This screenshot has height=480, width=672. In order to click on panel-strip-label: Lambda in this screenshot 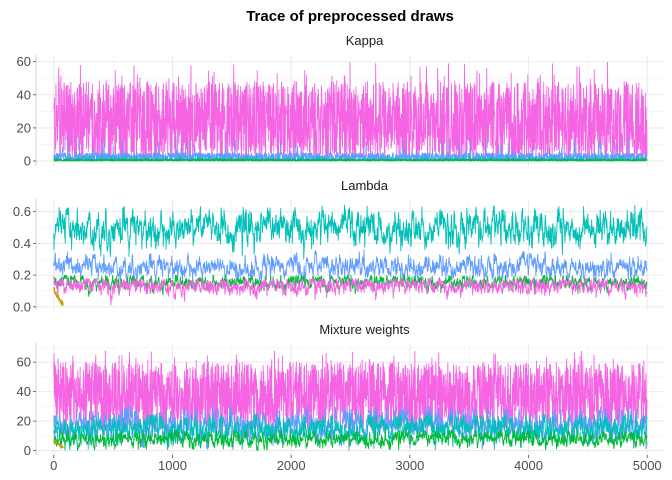, I will do `click(365, 185)`.